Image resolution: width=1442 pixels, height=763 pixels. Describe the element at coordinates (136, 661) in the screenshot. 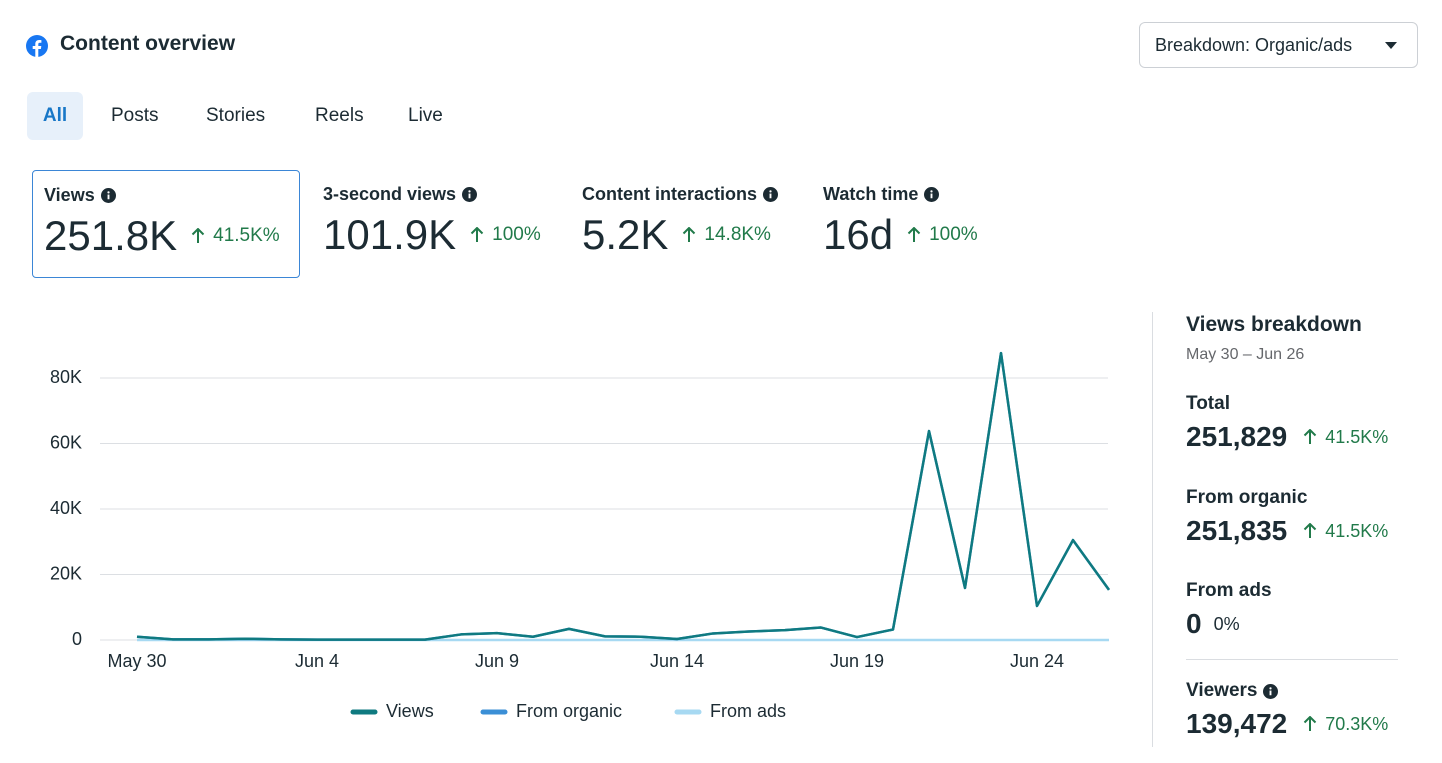

I see `x-tick-label: May 30` at that location.